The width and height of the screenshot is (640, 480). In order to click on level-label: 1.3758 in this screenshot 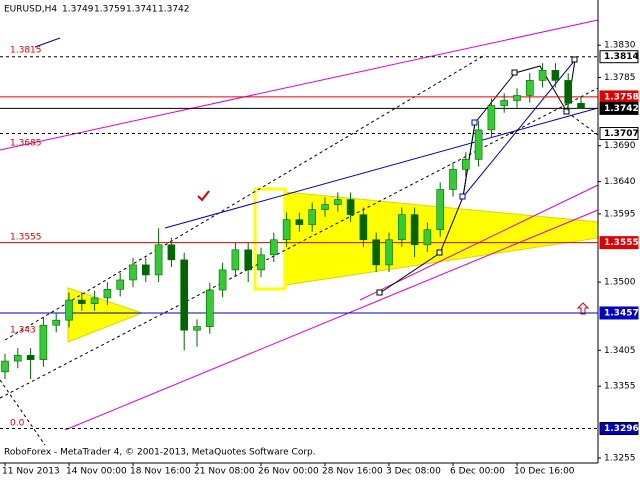, I will do `click(621, 97)`.